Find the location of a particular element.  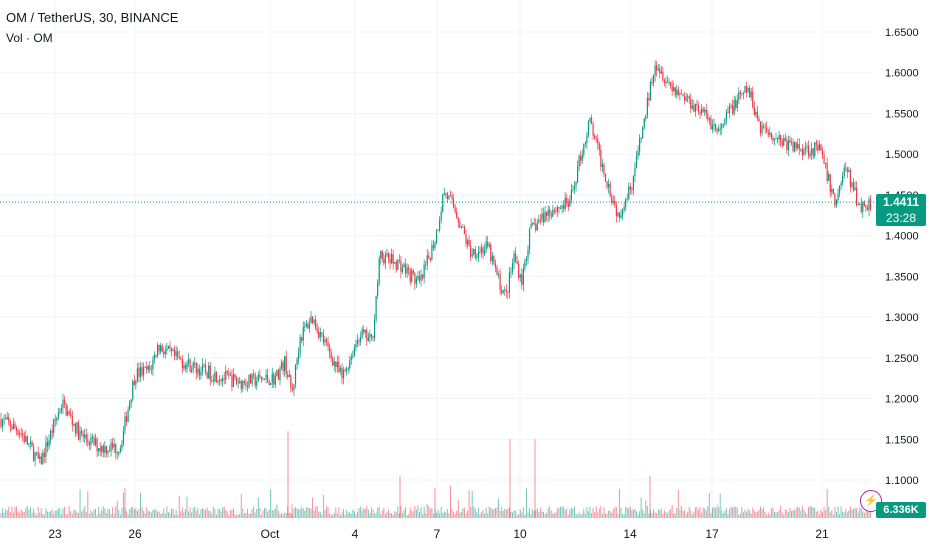

x-tick-label: Oct is located at coordinates (270, 534).